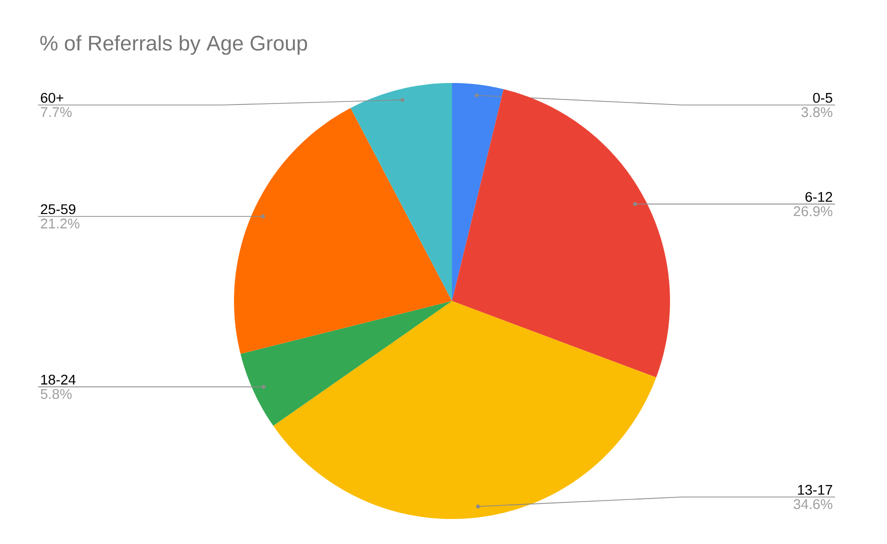  I want to click on slice-label: 18-24, so click(58, 379).